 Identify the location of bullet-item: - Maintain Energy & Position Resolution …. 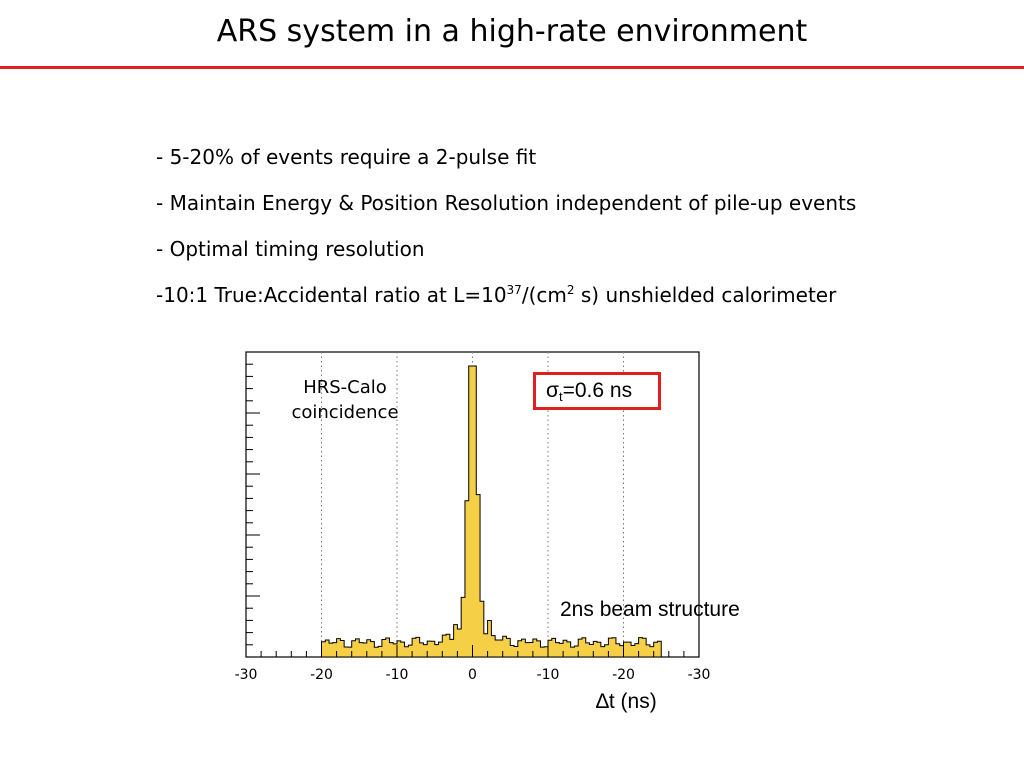
(506, 203).